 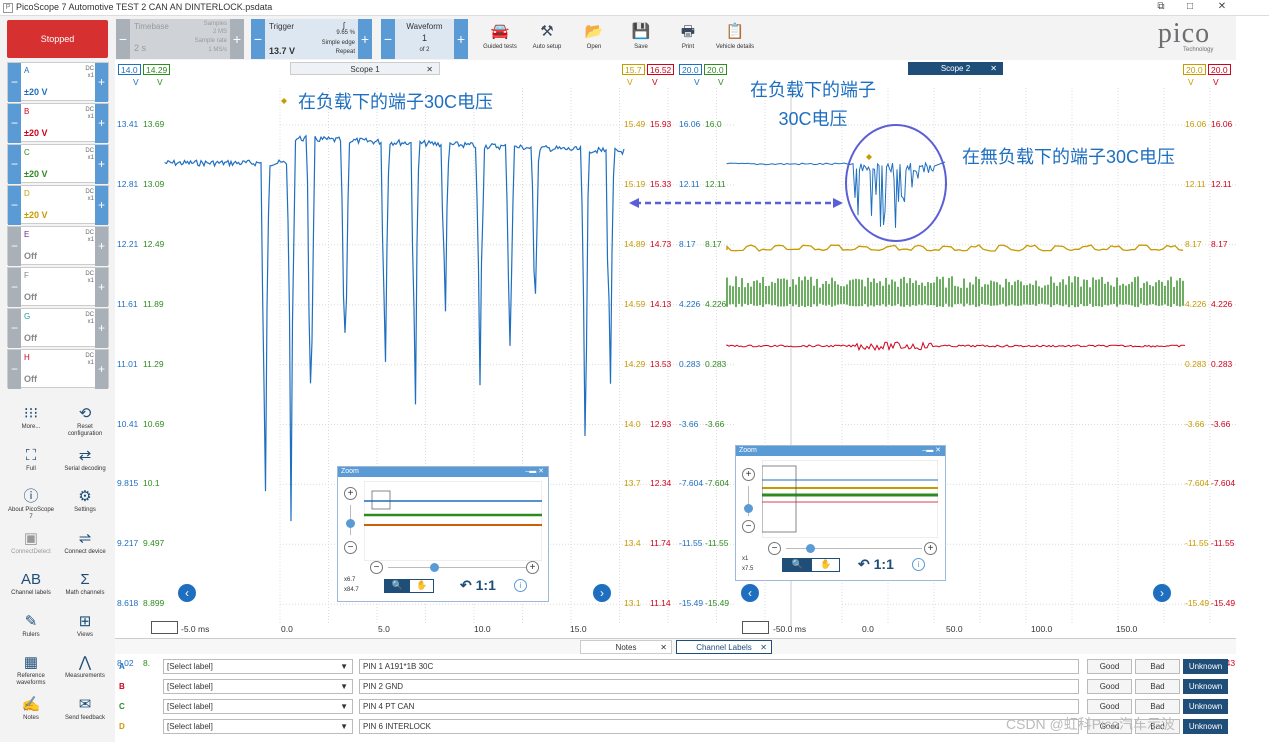 I want to click on run-stop-button: Stopped, so click(x=57, y=39).